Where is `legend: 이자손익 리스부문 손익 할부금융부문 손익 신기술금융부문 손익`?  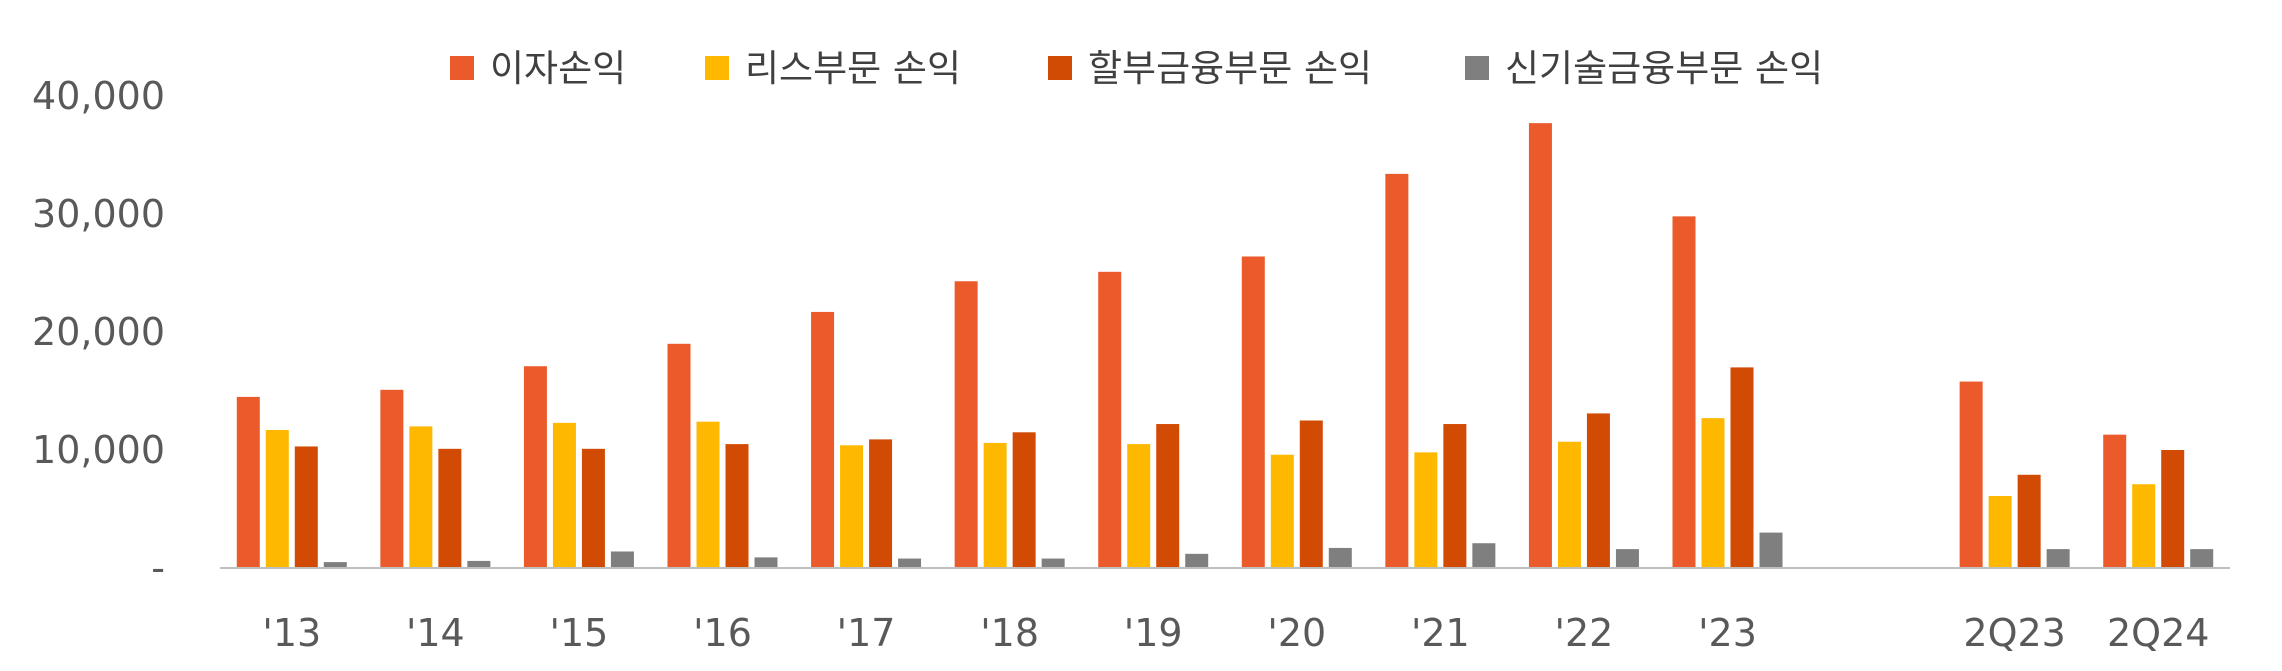
legend: 이자손익 리스부문 손익 할부금융부문 손익 신기술금융부문 손익 is located at coordinates (1136, 68).